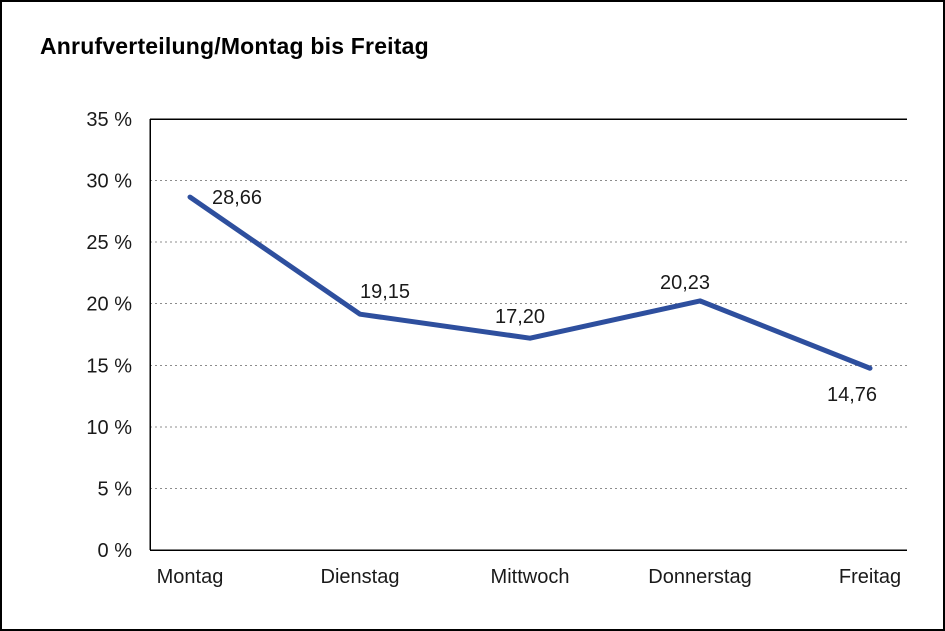 The width and height of the screenshot is (945, 631). I want to click on x-category-label: Freitag, so click(870, 577).